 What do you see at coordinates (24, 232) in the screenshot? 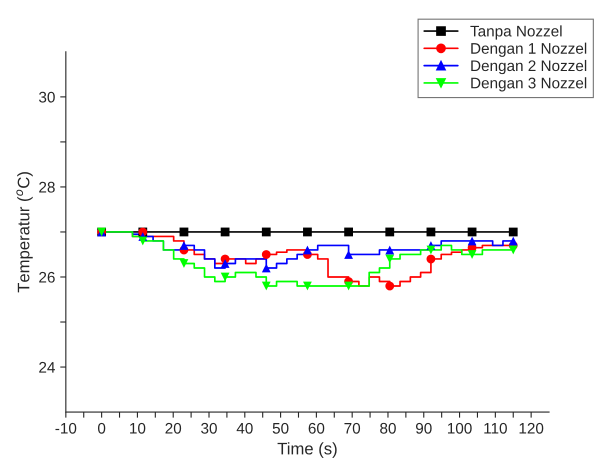
I see `y-axis-title: Temperatur ($^{o}$C)` at bounding box center [24, 232].